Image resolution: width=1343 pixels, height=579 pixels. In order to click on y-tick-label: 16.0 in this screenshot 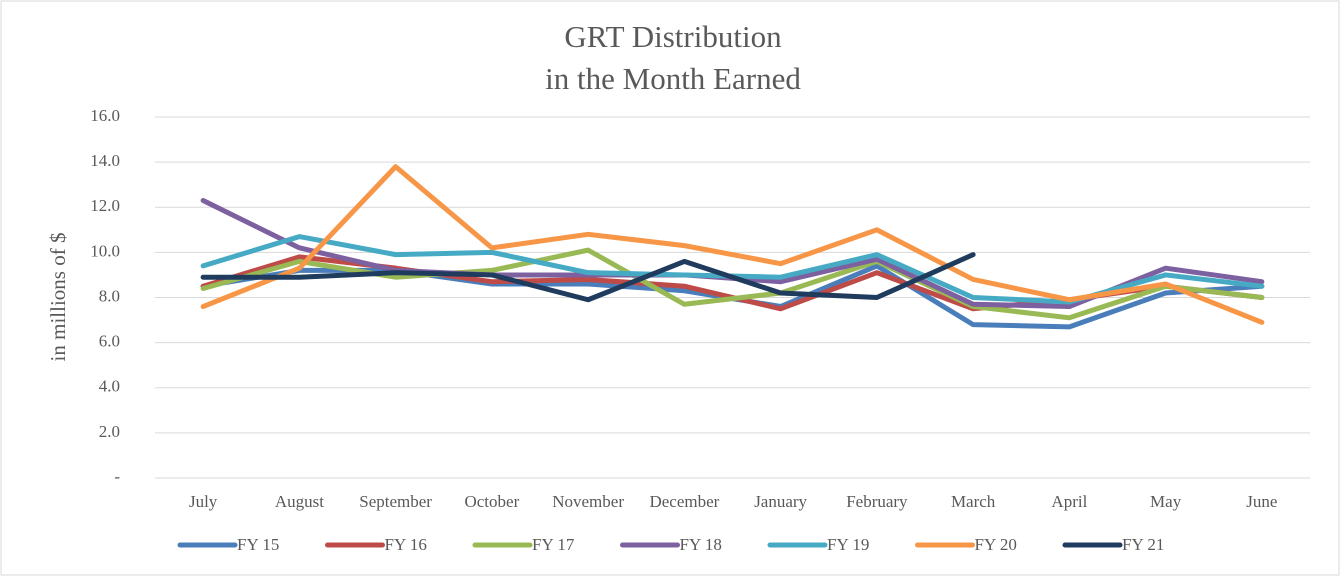, I will do `click(105, 115)`.